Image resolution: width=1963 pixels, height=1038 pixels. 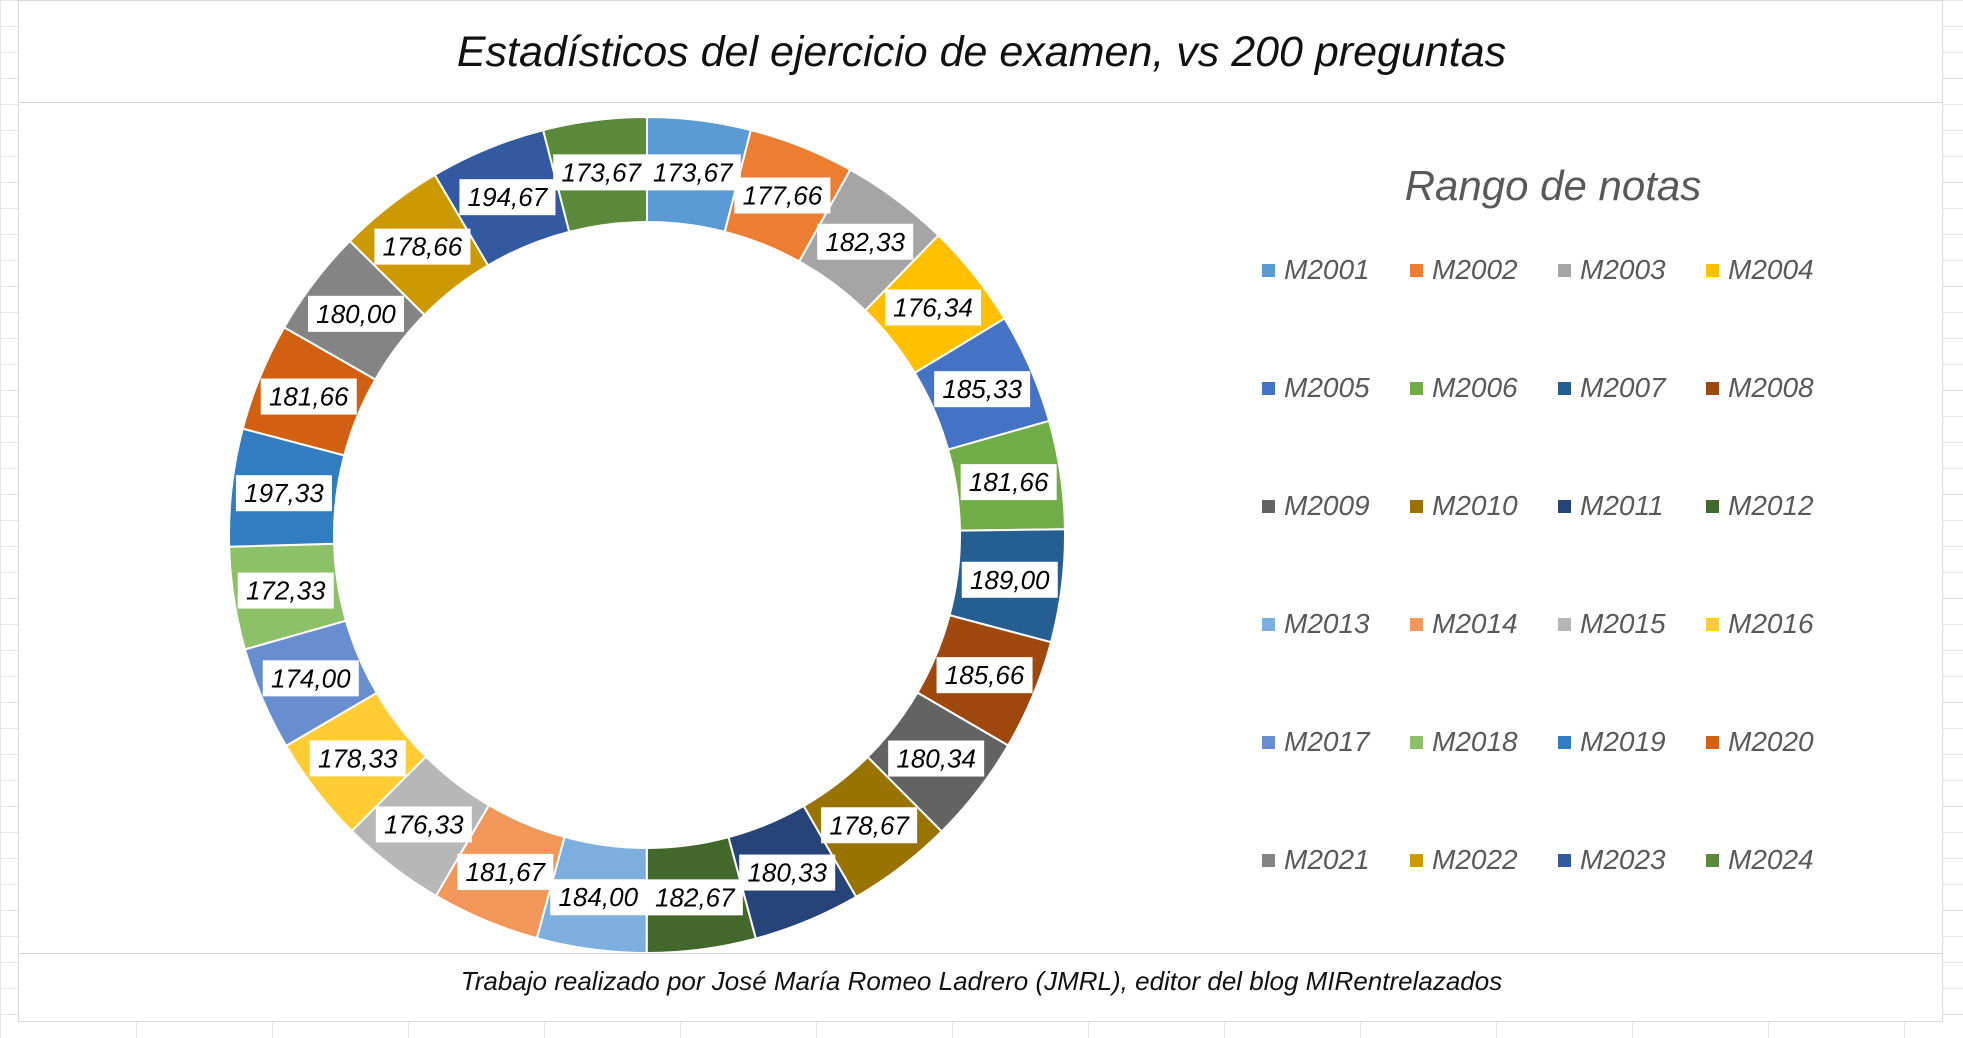 I want to click on data-label-text: 185,66, so click(x=985, y=675).